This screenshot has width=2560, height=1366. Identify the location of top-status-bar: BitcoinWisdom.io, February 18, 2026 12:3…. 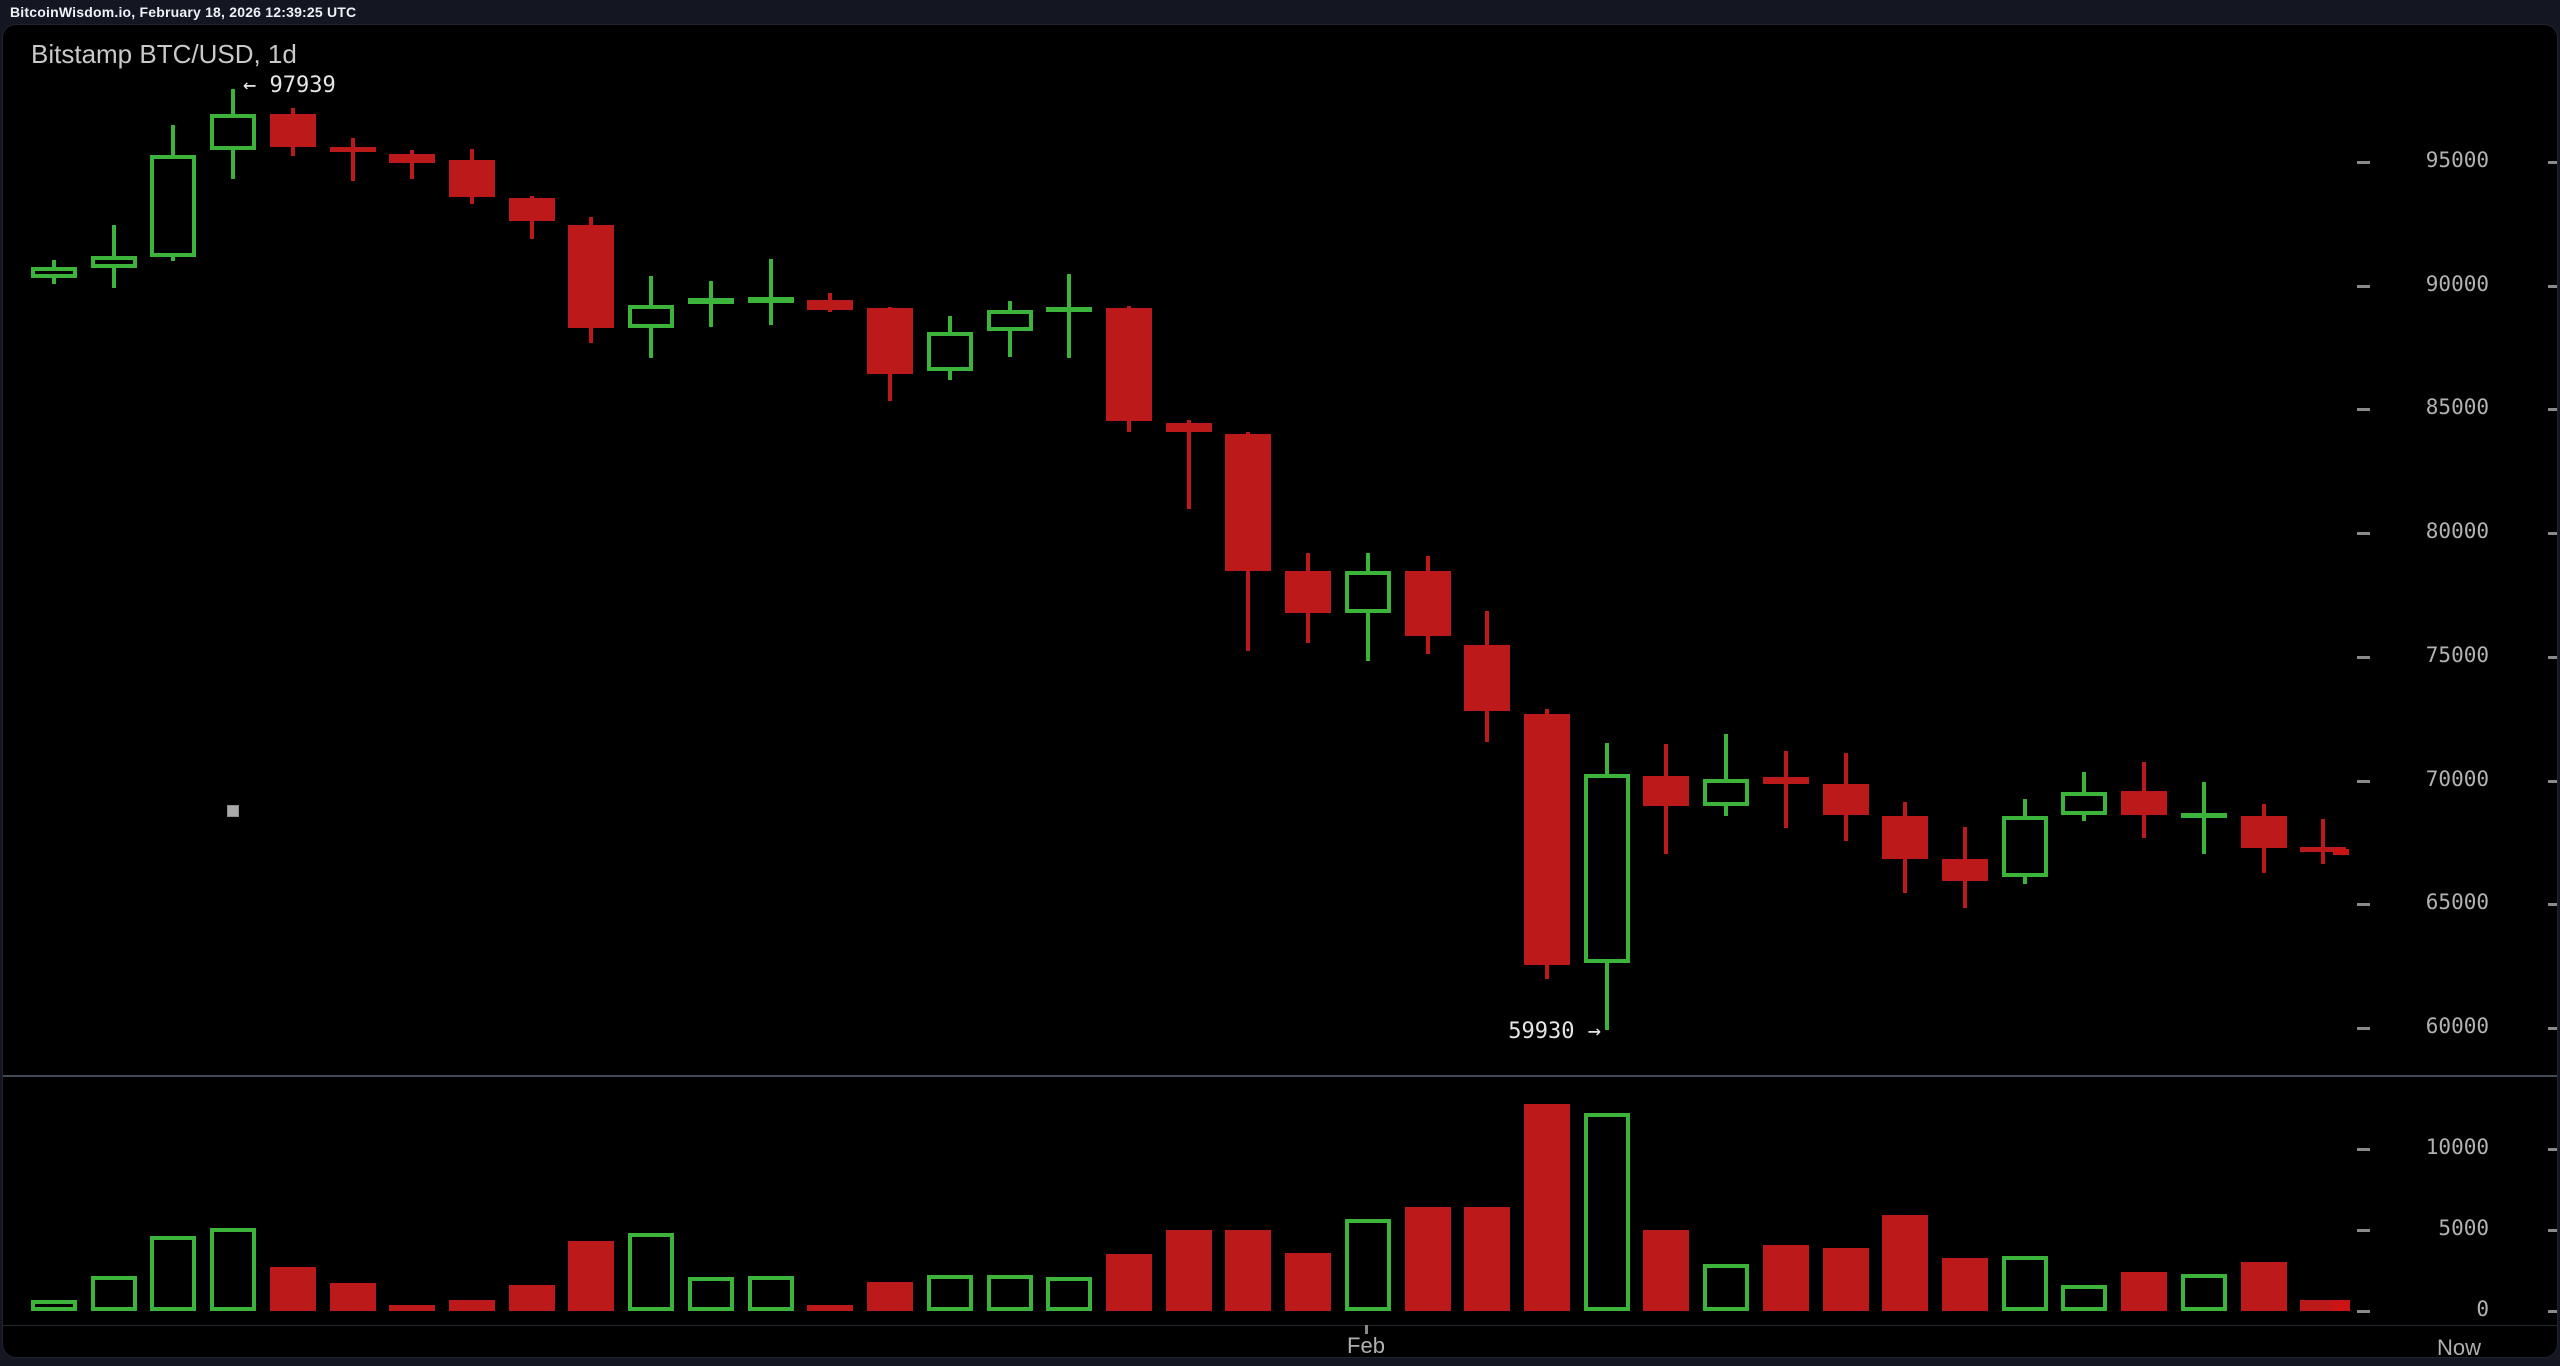
(1280, 12).